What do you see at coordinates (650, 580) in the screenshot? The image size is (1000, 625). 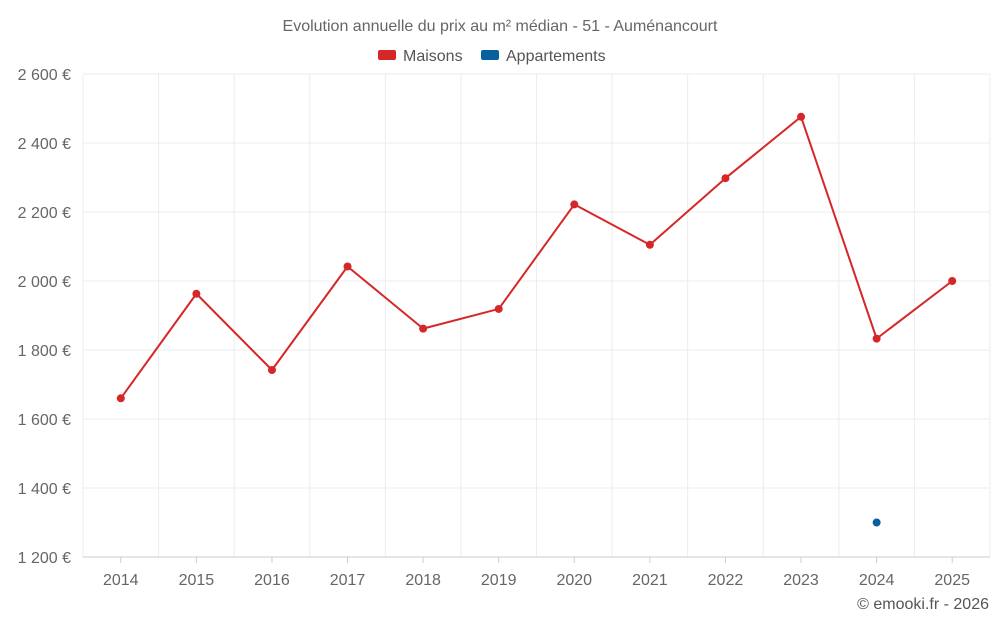 I see `x-tick-label: 2021` at bounding box center [650, 580].